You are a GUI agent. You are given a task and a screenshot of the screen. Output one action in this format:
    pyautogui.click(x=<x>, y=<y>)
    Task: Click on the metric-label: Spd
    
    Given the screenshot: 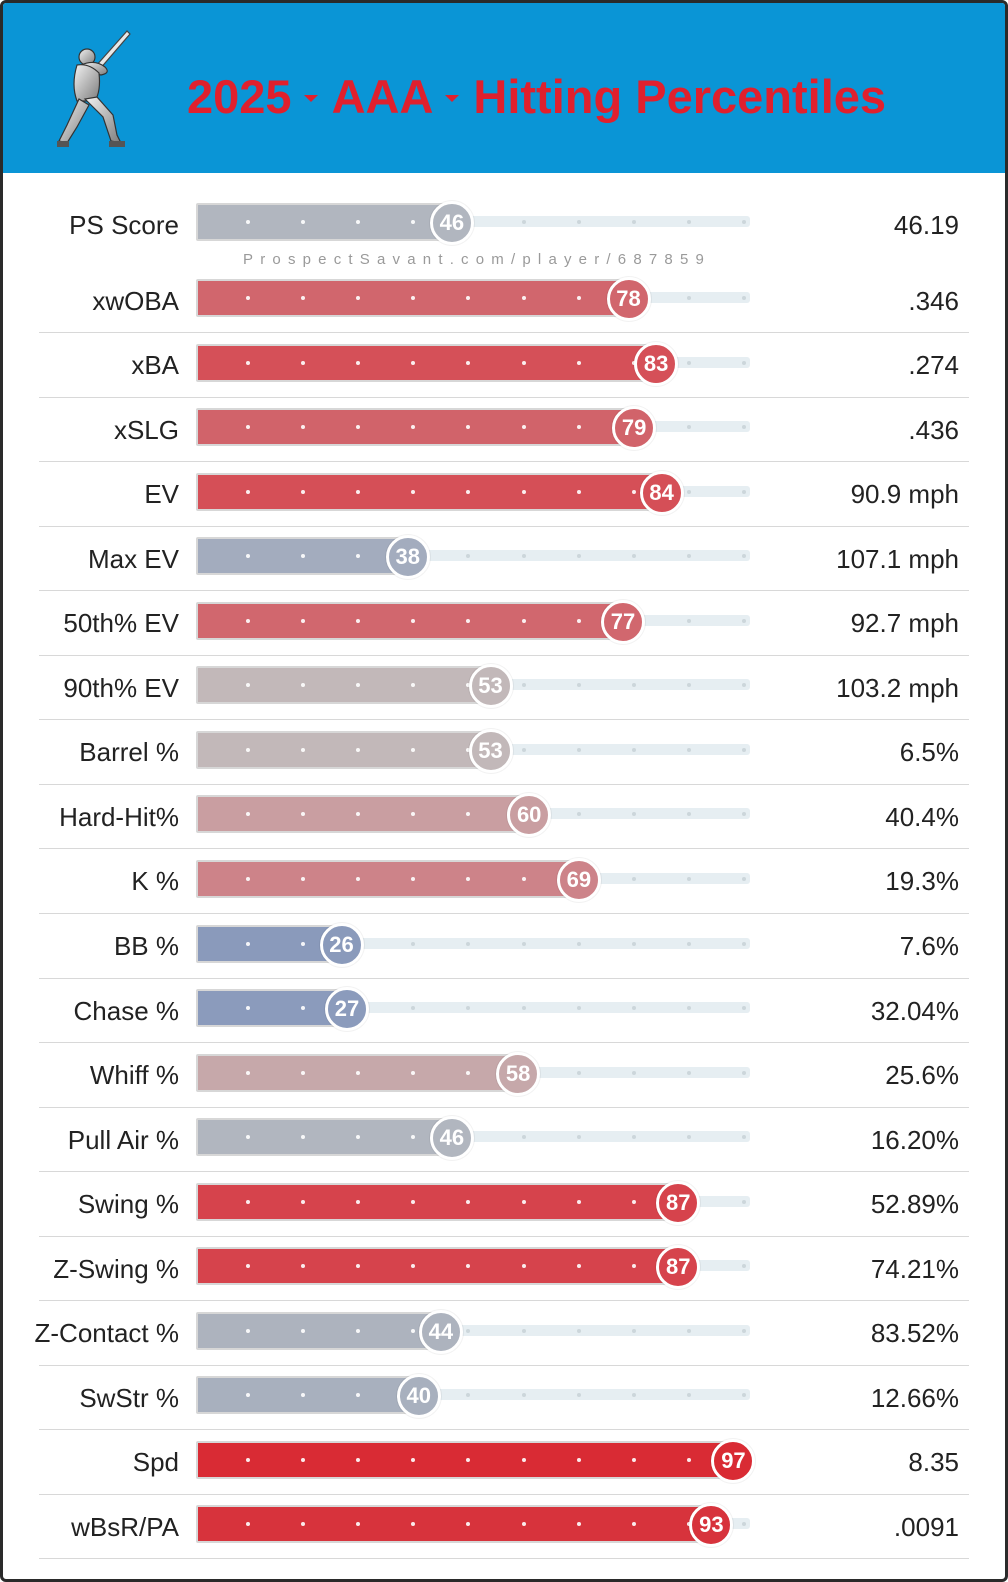 What is the action you would take?
    pyautogui.click(x=155, y=1462)
    